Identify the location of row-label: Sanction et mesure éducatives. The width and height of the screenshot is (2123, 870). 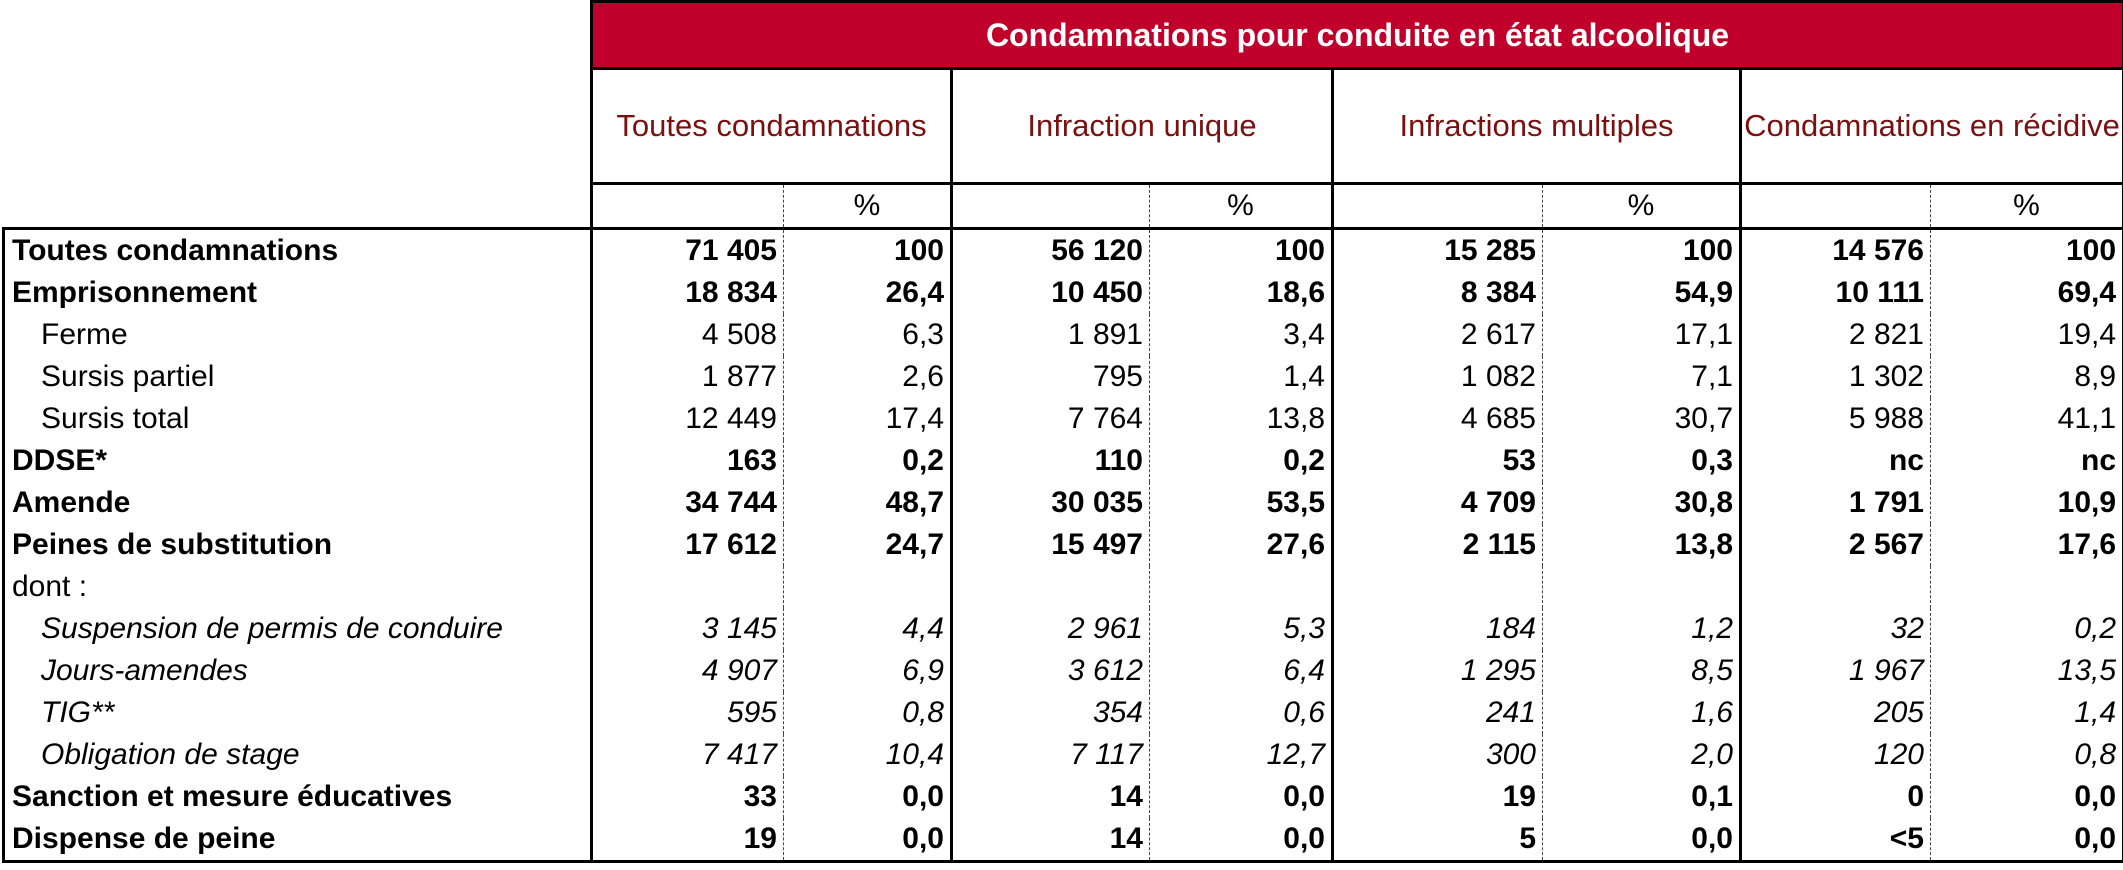
(297, 797).